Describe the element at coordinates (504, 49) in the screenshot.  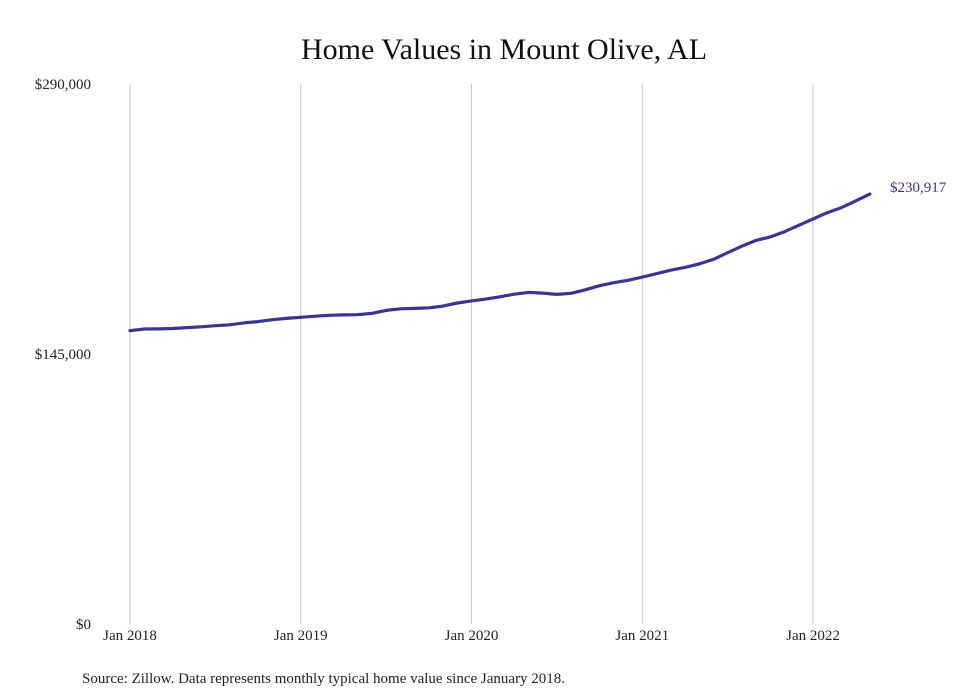
I see `chart-title: Home Values in Mount Olive, AL` at that location.